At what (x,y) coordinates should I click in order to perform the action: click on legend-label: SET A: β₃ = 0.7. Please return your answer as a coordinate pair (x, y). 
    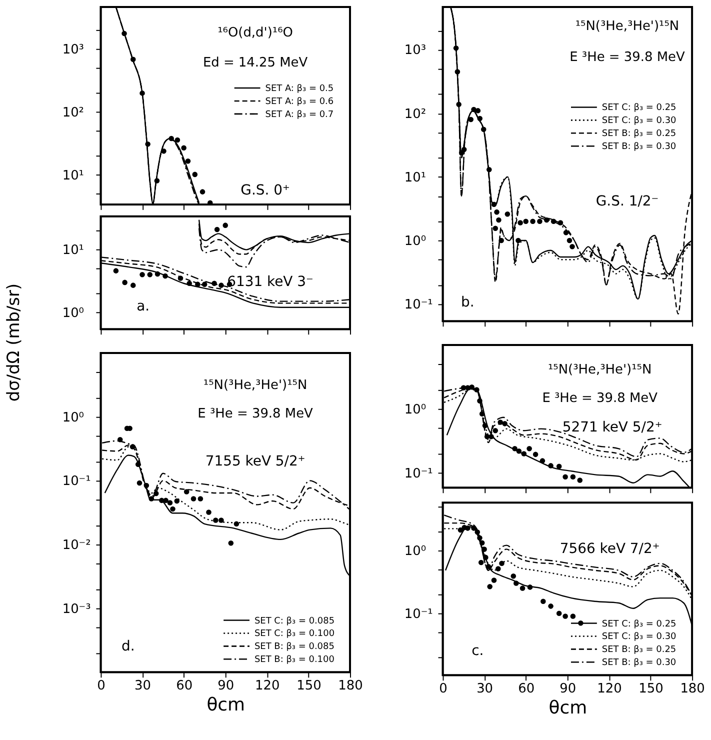
    Looking at the image, I should click on (299, 115).